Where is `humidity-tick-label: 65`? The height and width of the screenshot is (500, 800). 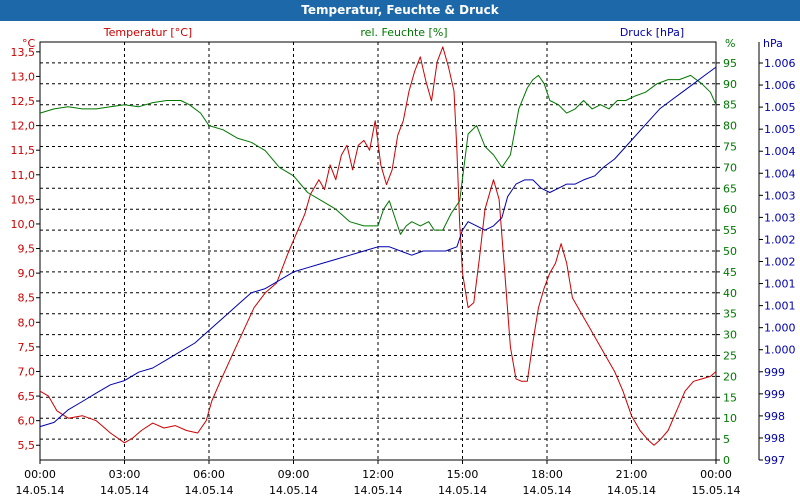 humidity-tick-label: 65 is located at coordinates (730, 188).